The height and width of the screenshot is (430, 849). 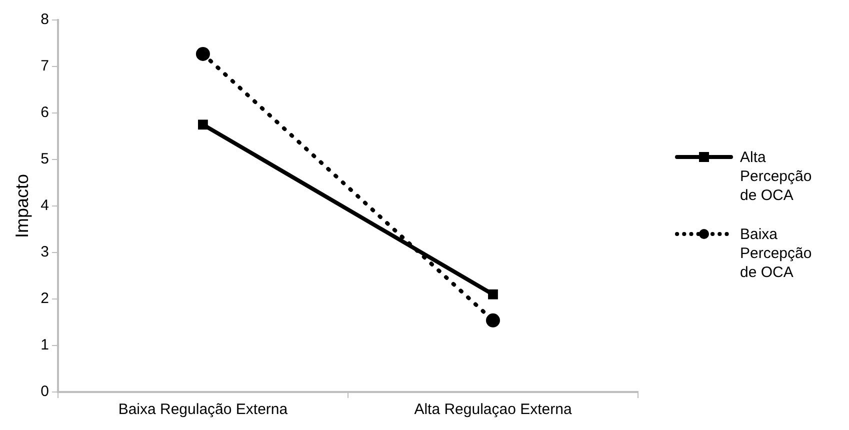 What do you see at coordinates (203, 409) in the screenshot?
I see `x-tick-label: Baixa Regulação Externa` at bounding box center [203, 409].